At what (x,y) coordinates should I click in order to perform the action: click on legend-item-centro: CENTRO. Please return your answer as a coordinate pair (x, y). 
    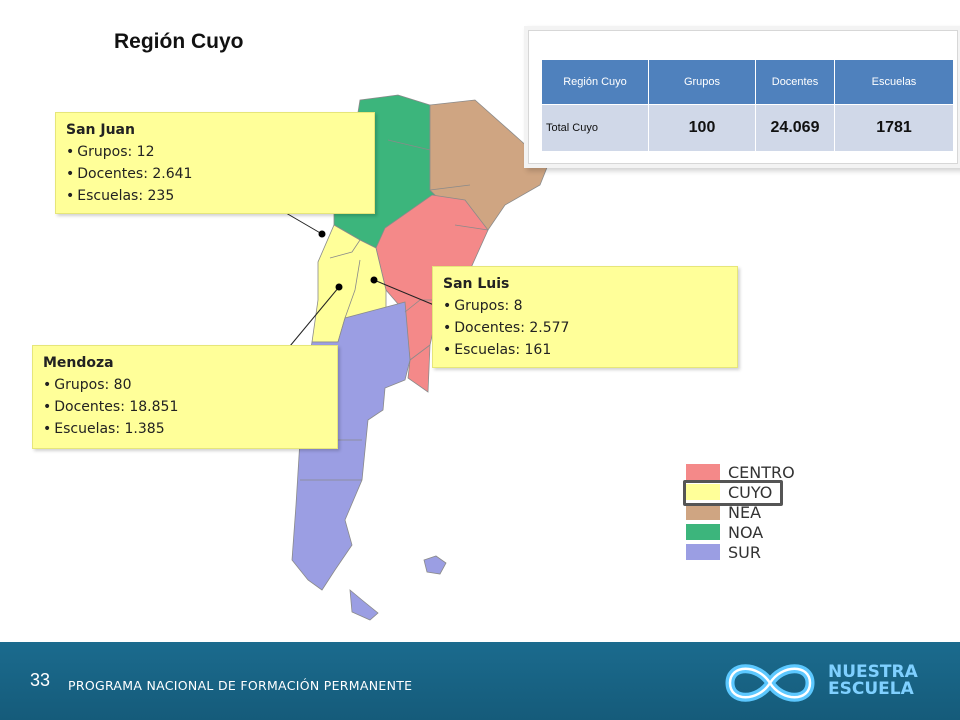
    Looking at the image, I should click on (740, 472).